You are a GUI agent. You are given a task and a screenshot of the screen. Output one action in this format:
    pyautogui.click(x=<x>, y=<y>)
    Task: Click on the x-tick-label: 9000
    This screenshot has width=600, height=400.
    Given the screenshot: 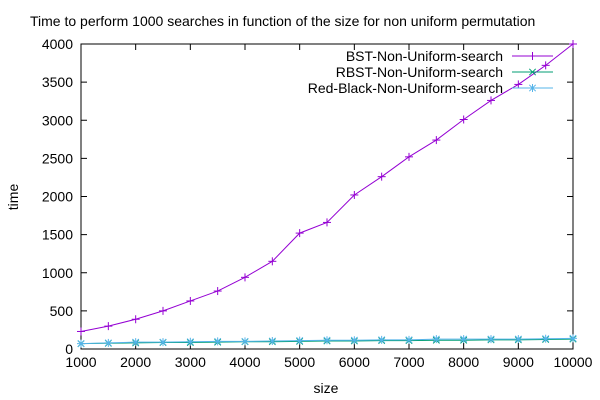 What is the action you would take?
    pyautogui.click(x=518, y=362)
    